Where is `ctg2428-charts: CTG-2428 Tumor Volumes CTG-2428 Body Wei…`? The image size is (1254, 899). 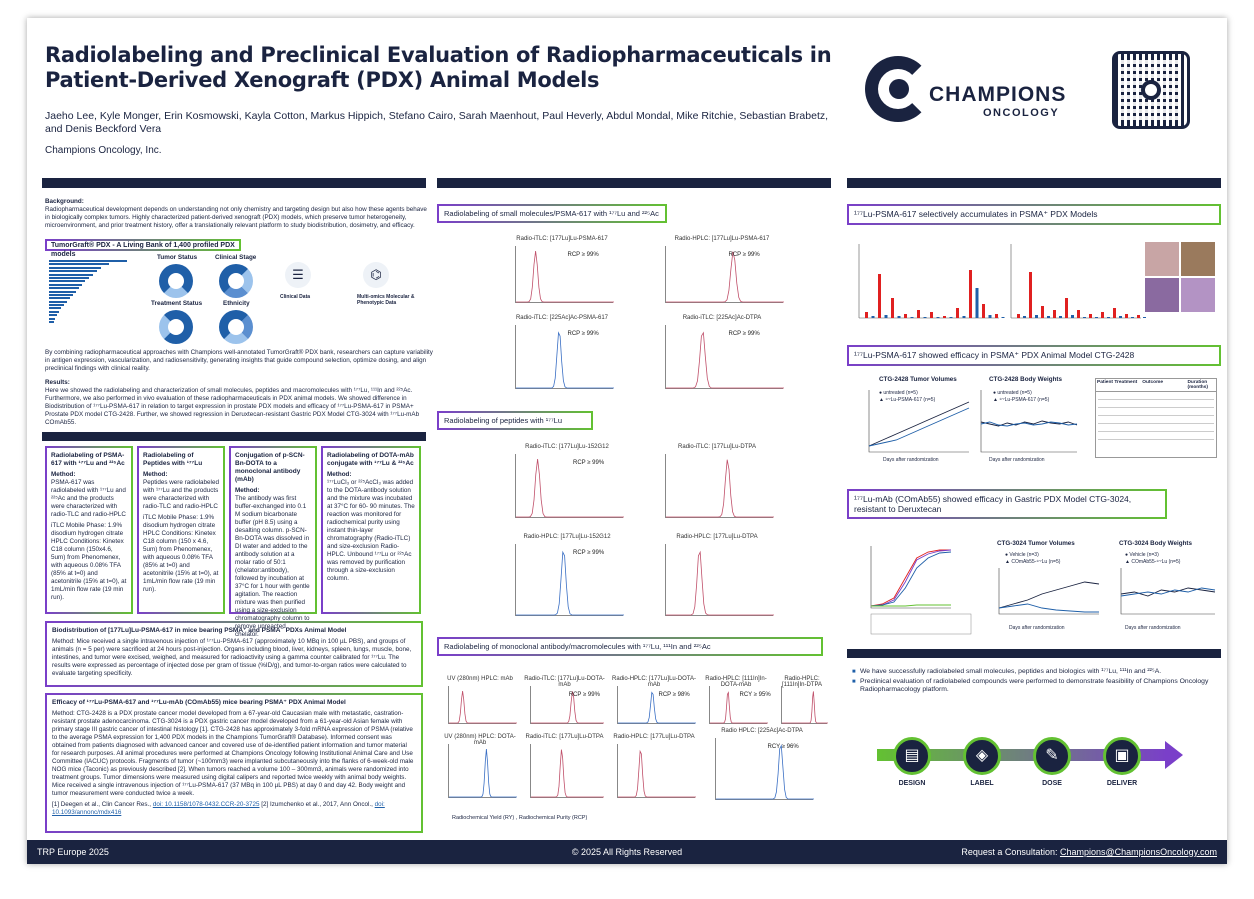 ctg2428-charts: CTG-2428 Tumor Volumes CTG-2428 Body Wei… is located at coordinates (1034, 422).